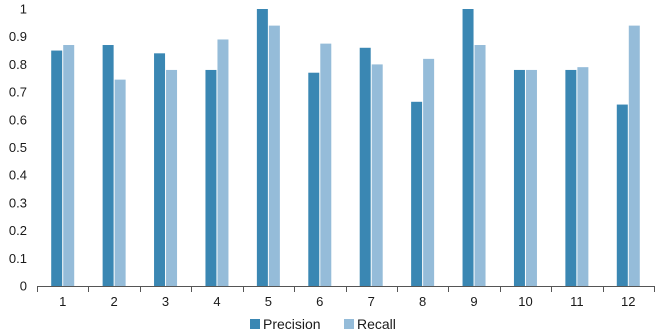  What do you see at coordinates (18, 202) in the screenshot?
I see `y-tick-label: 0.3` at bounding box center [18, 202].